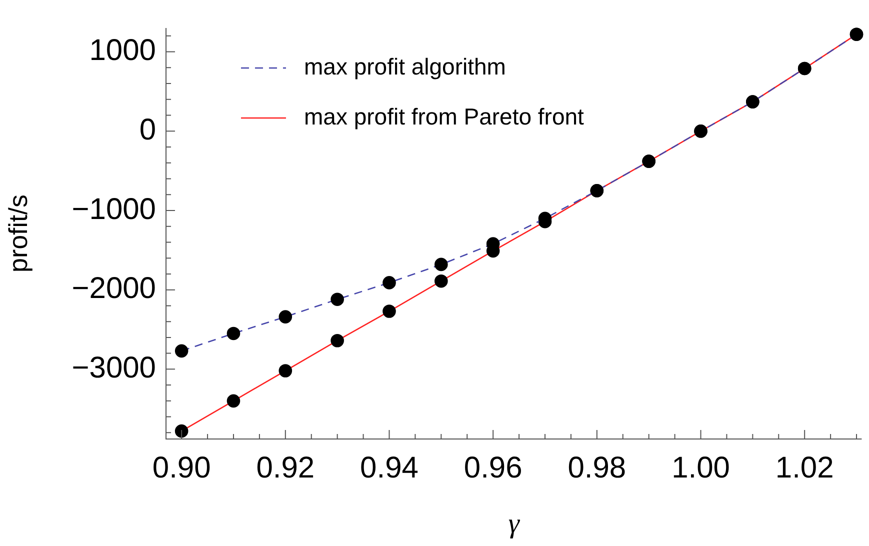 The height and width of the screenshot is (546, 869). I want to click on y-tick-label: −1000, so click(114, 209).